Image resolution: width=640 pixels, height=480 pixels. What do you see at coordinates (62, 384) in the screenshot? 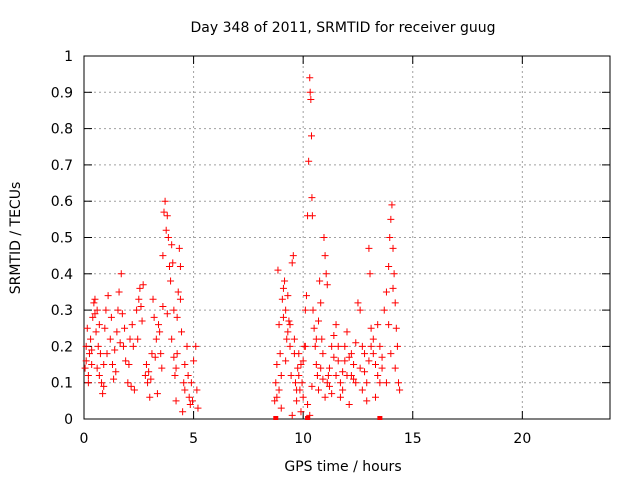
I see `y-tick-label: 0.1` at bounding box center [62, 384].